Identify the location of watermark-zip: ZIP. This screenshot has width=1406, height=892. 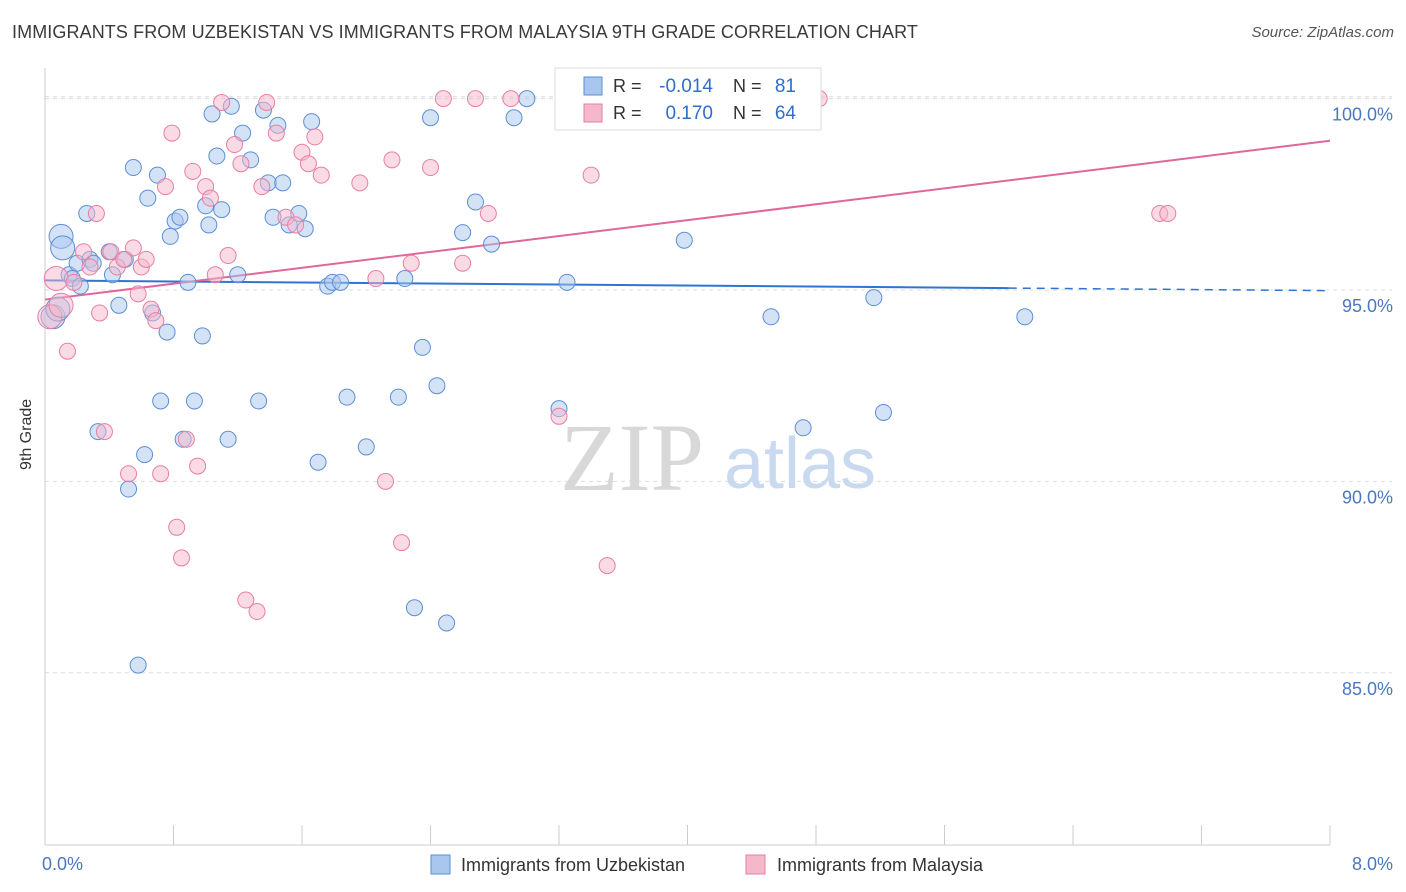
(632, 457).